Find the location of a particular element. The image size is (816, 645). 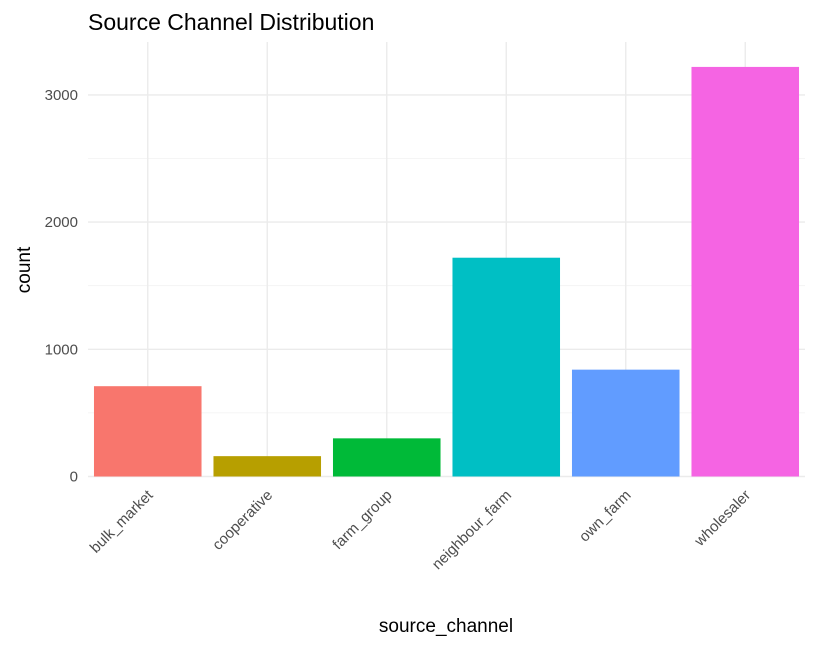

bar-wholesaler is located at coordinates (745, 271).